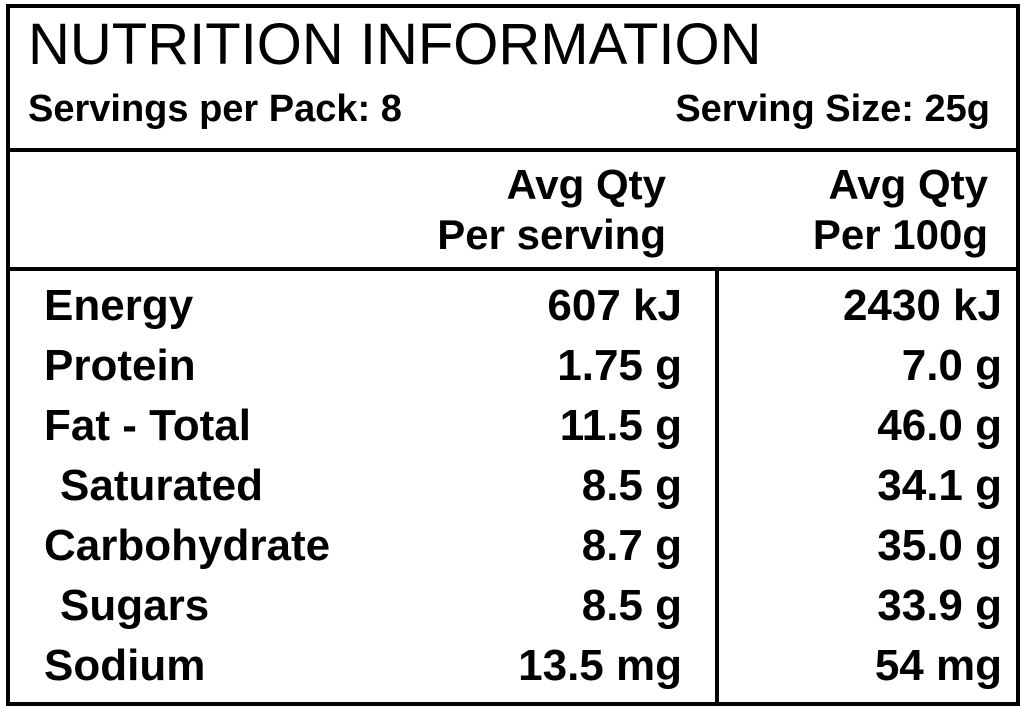  Describe the element at coordinates (513, 666) in the screenshot. I see `nutrient-row-sodium: Sodium 13.5 mg 54 mg` at that location.